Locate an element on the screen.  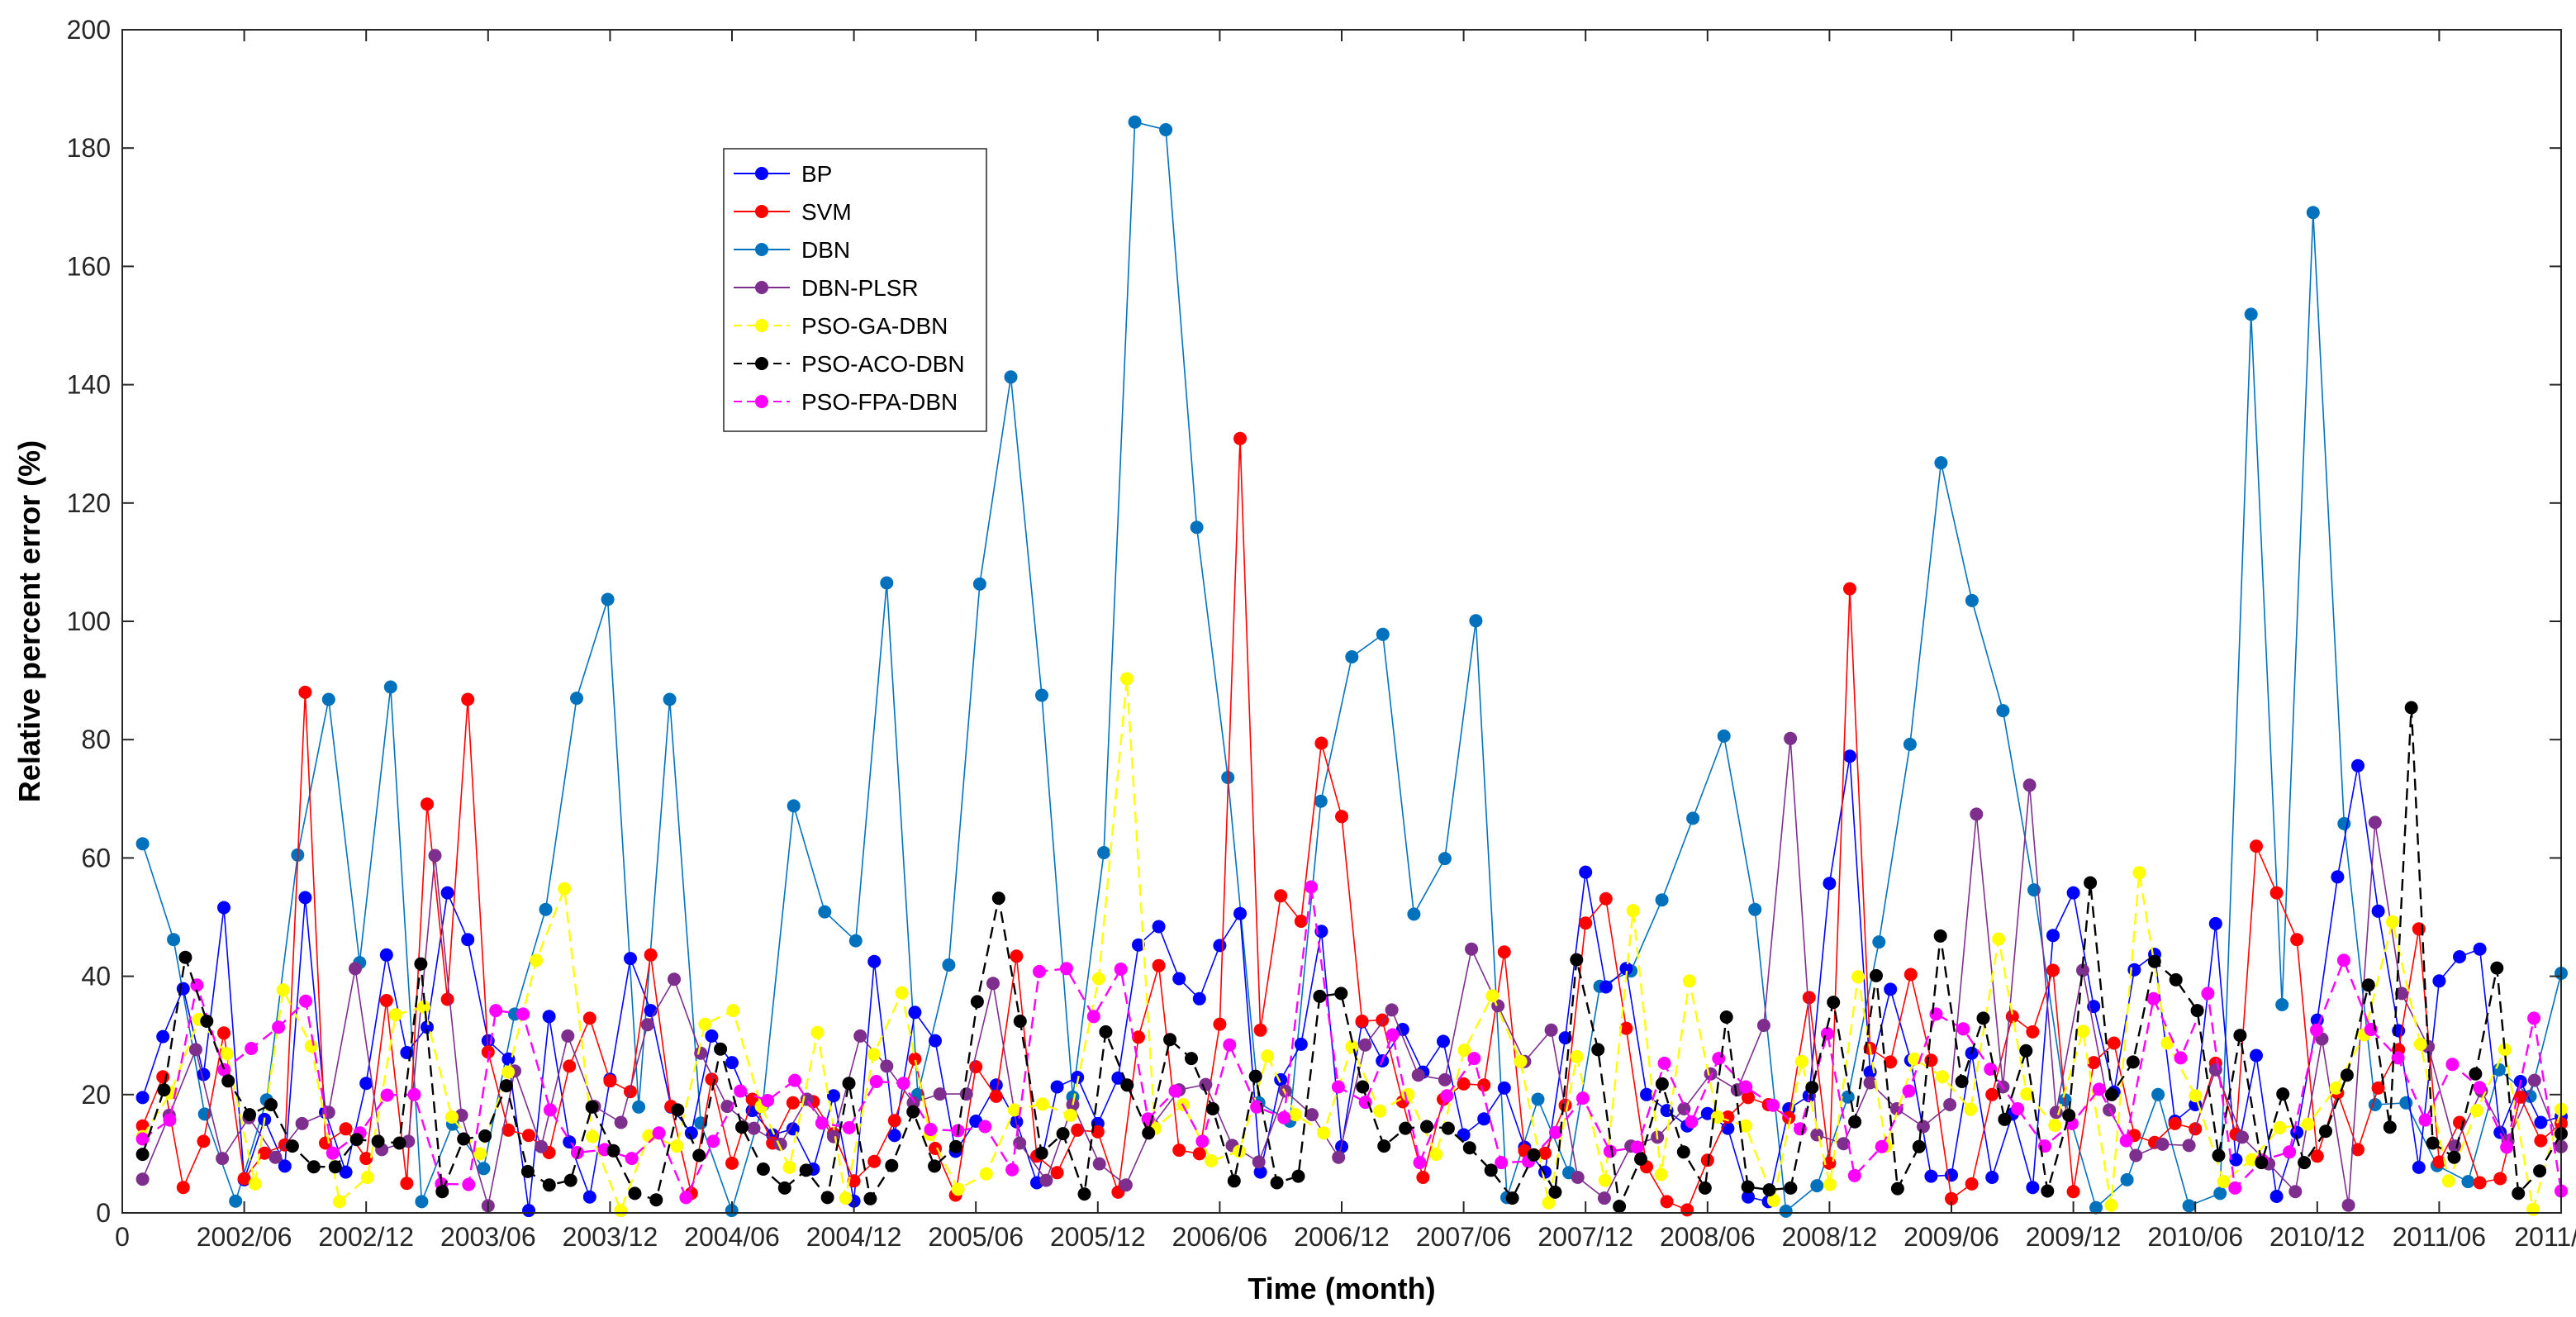
legend-swatch-marker is located at coordinates (761, 211).